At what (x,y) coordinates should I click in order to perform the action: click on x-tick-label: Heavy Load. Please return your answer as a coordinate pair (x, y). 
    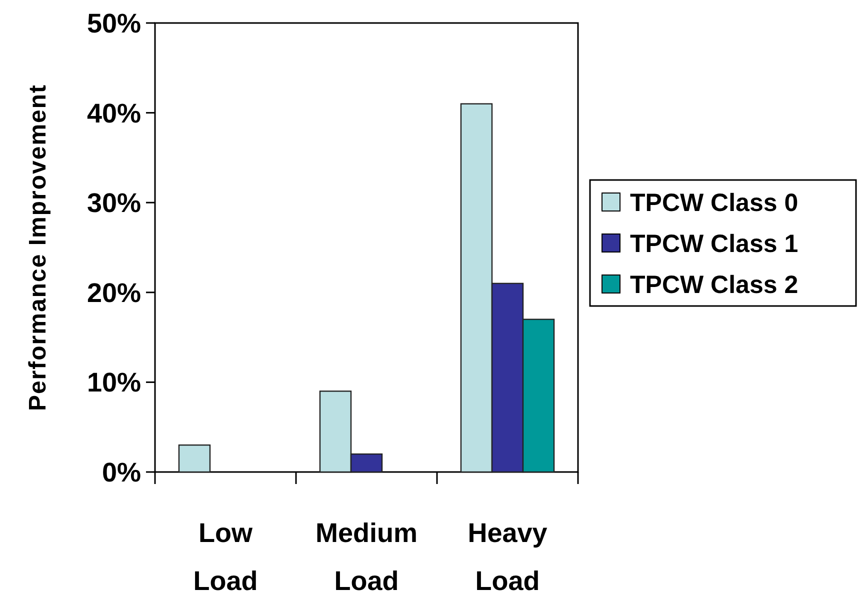
    Looking at the image, I should click on (508, 557).